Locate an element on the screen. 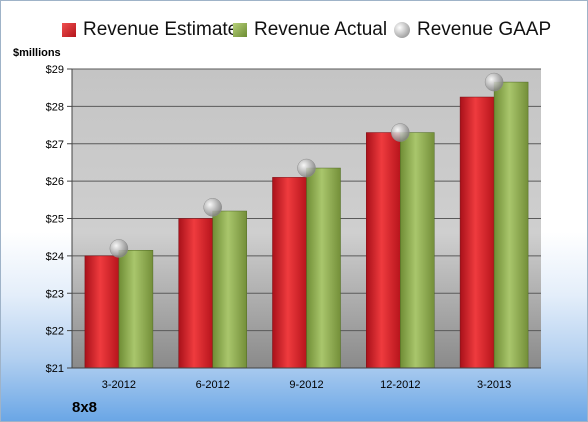 The height and width of the screenshot is (422, 588). y-tick-label: $29 is located at coordinates (55, 70).